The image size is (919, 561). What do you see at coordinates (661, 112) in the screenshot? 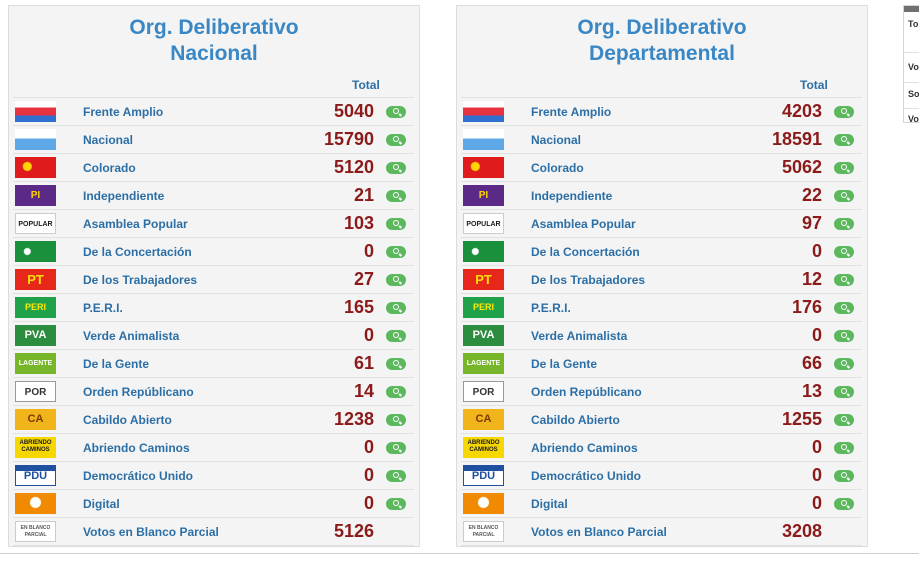
I see `table-row: Frente Amplio 4203` at bounding box center [661, 112].